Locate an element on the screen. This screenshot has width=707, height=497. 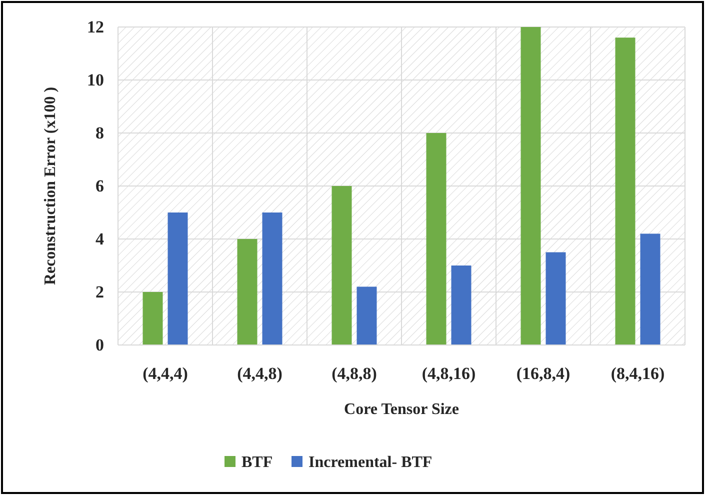
y-tick-label: 4 is located at coordinates (100, 238).